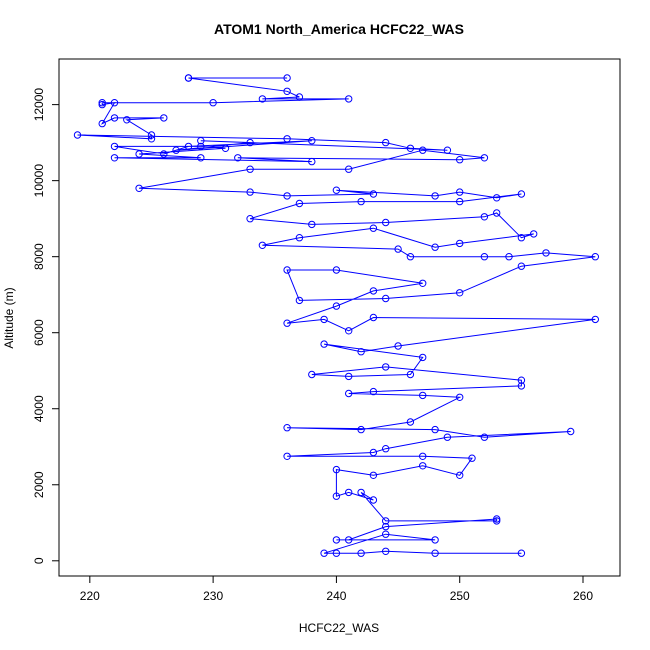 The width and height of the screenshot is (650, 650). What do you see at coordinates (39, 256) in the screenshot?
I see `y-tick-label: 8000` at bounding box center [39, 256].